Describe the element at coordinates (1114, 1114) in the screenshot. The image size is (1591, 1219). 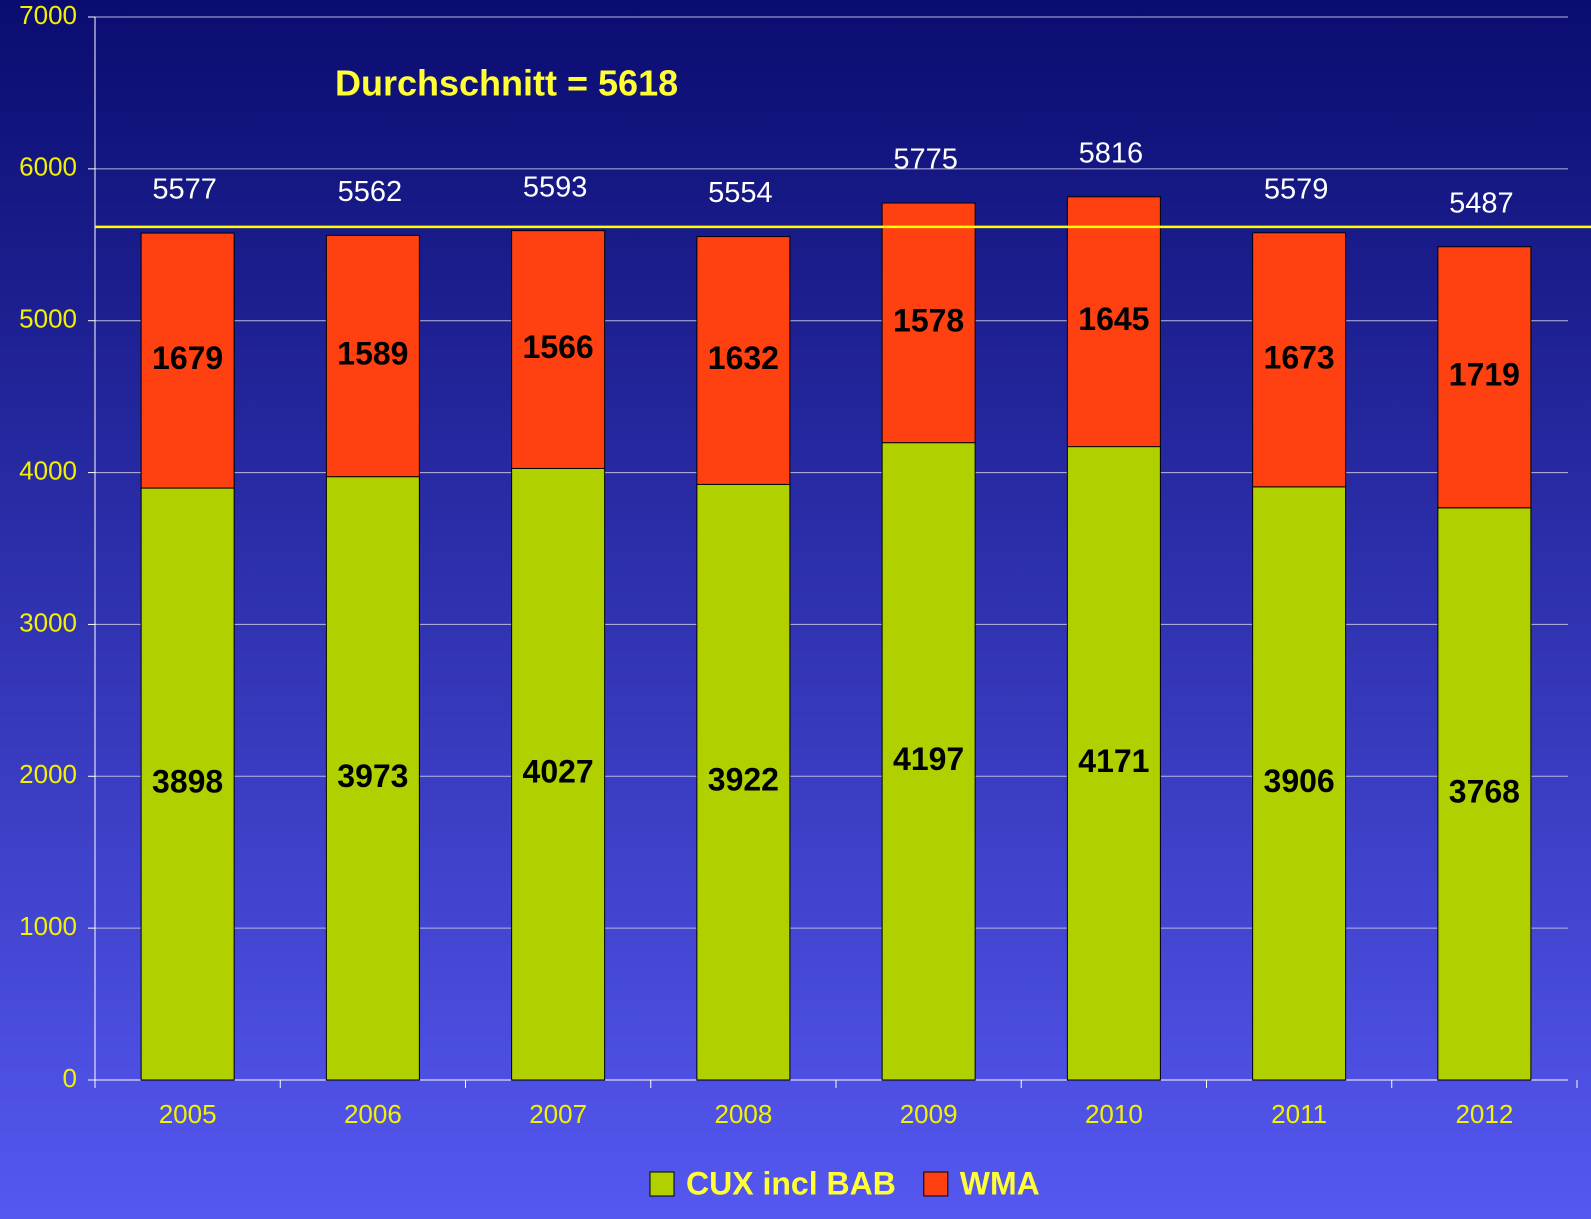
I see `x-tick-label: 2010` at that location.